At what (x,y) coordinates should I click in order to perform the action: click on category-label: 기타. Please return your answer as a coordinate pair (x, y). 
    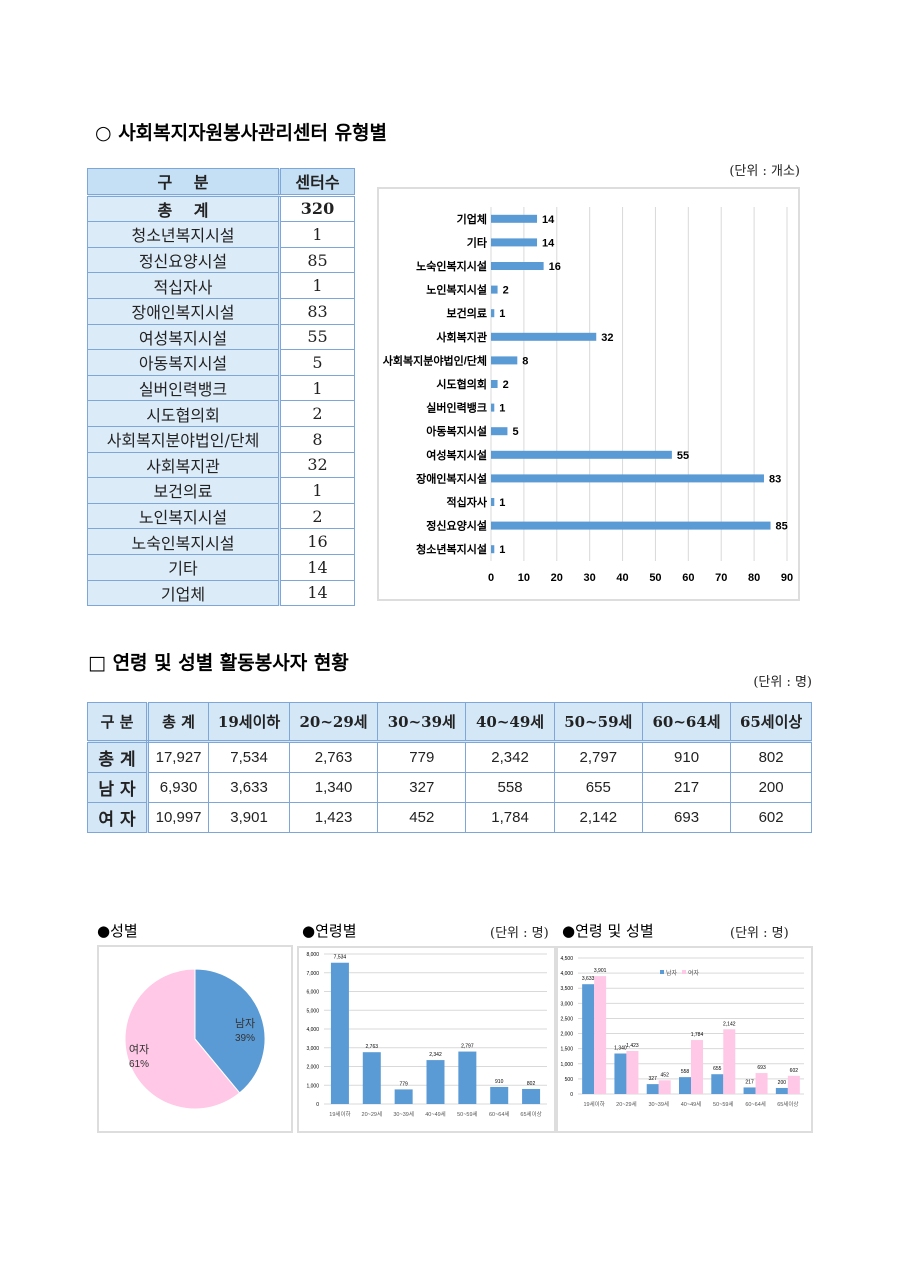
    Looking at the image, I should click on (477, 242).